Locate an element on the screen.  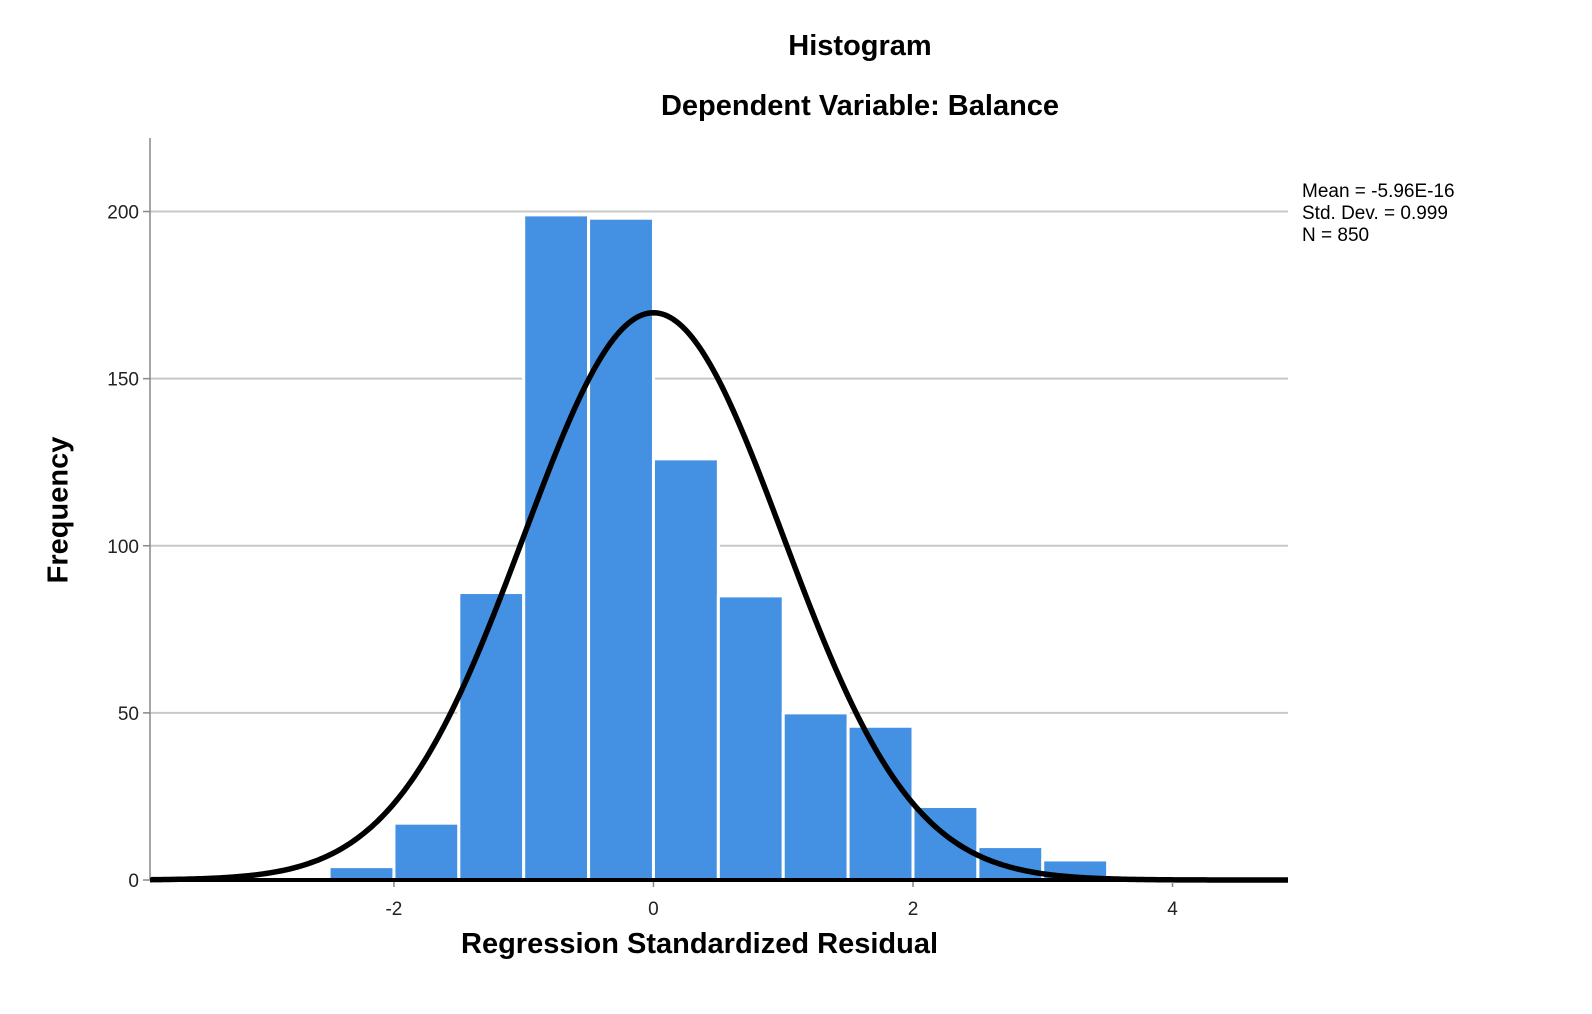
chart-title: Histogram is located at coordinates (860, 46).